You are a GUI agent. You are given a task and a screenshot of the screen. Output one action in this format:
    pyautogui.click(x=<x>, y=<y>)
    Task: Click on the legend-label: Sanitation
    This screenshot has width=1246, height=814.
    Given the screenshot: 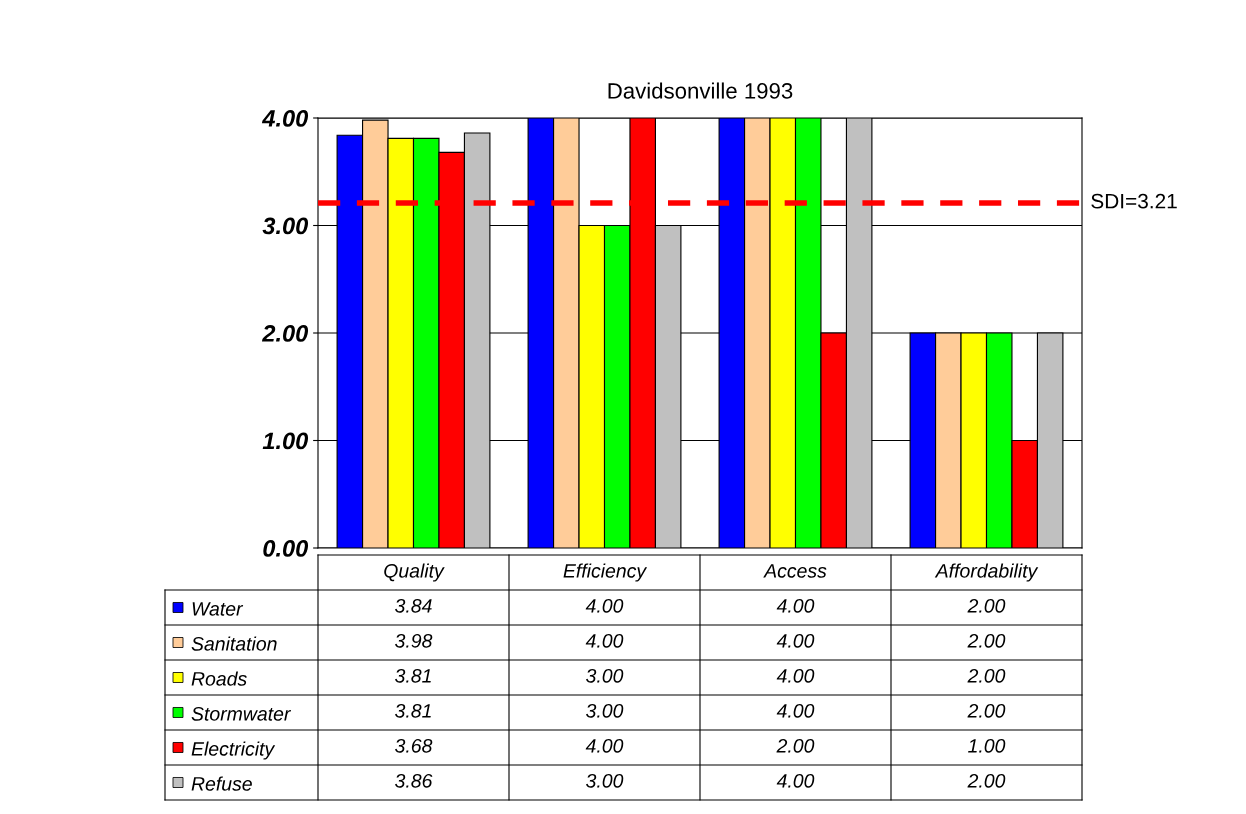 What is the action you would take?
    pyautogui.click(x=234, y=643)
    